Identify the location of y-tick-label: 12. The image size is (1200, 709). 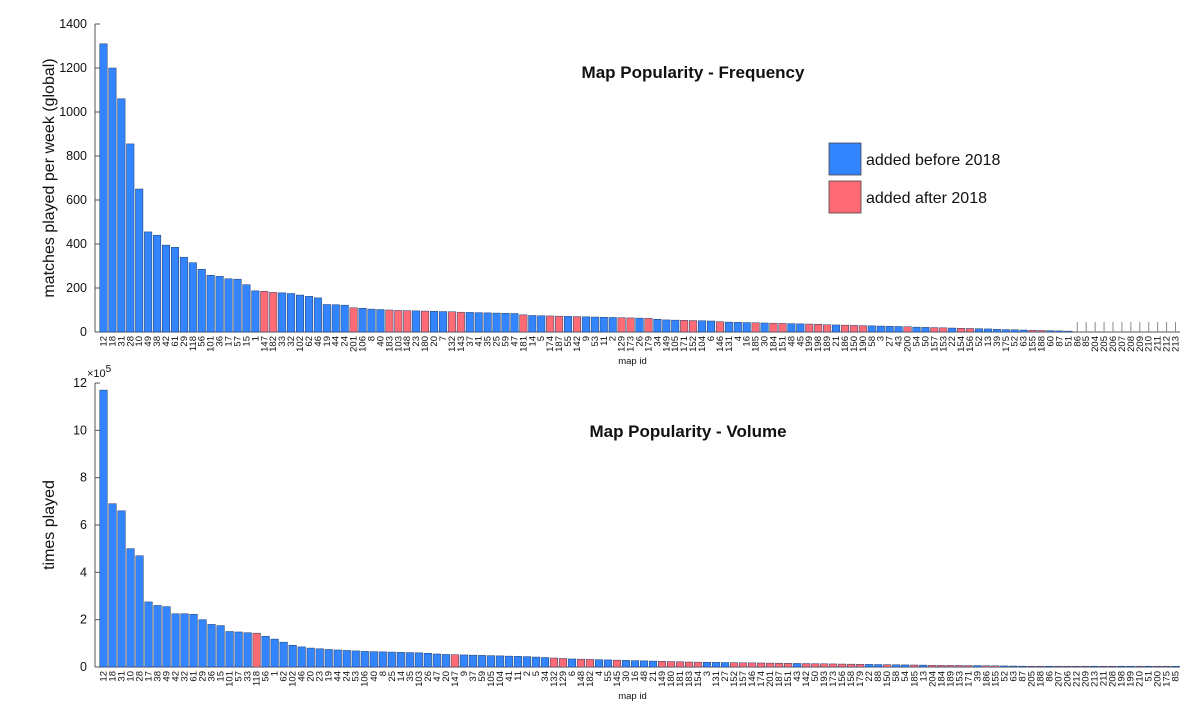
(80, 383).